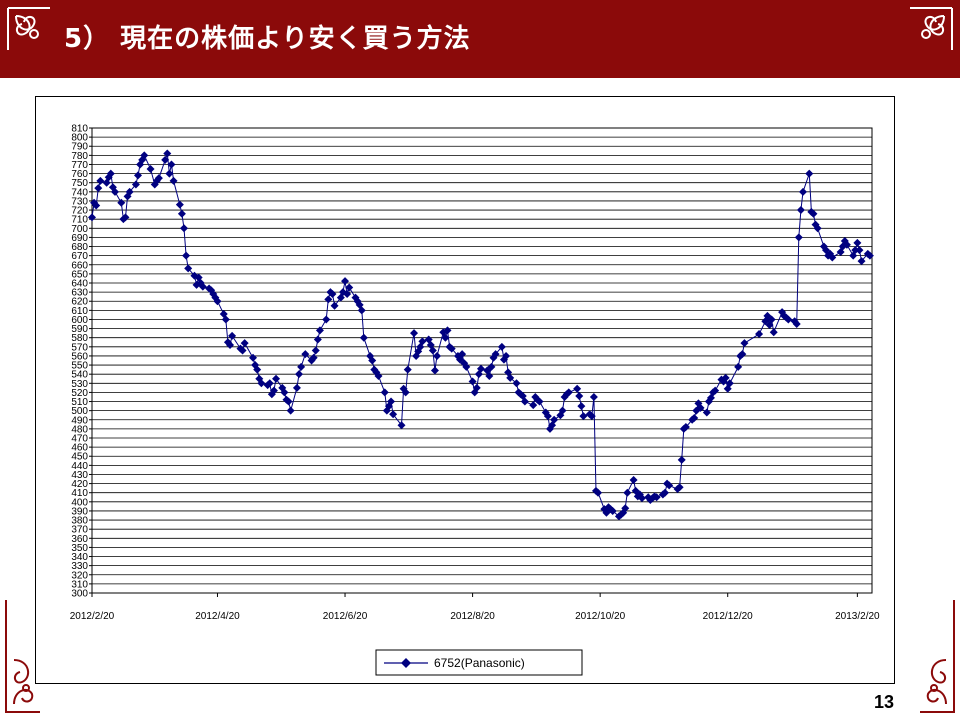 The height and width of the screenshot is (720, 960). I want to click on y-tick-label: 390, so click(79, 511).